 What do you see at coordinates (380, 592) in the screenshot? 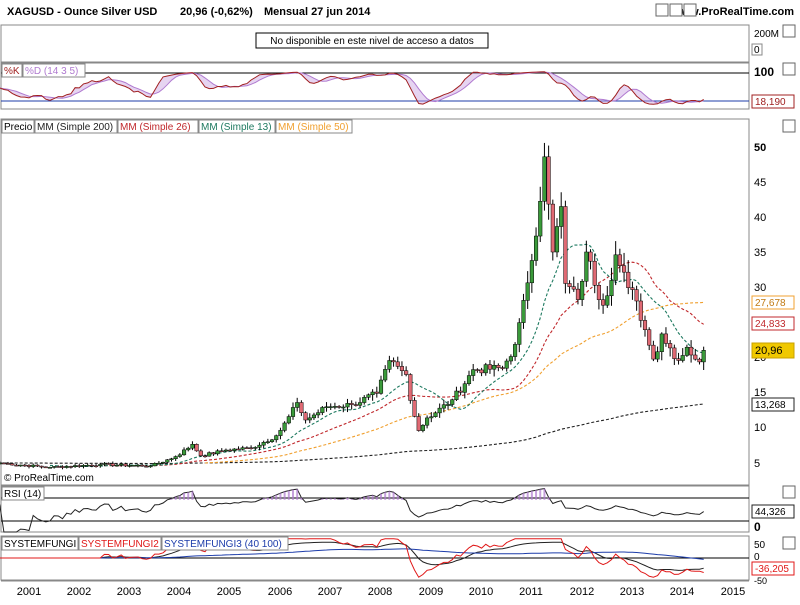
I see `x-tick-2008: 2008` at bounding box center [380, 592].